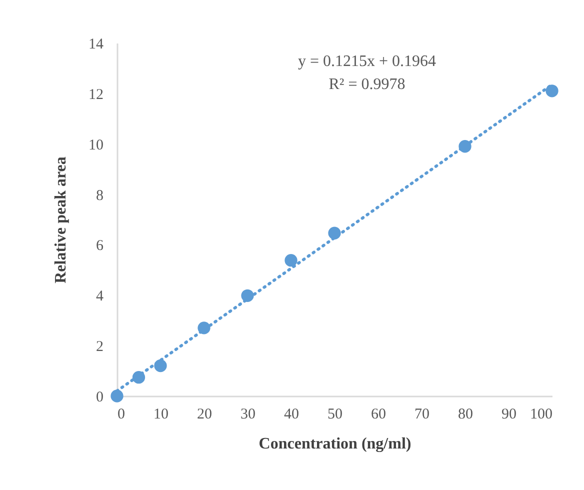 The width and height of the screenshot is (584, 490). Describe the element at coordinates (291, 414) in the screenshot. I see `x-tick-label: 40` at that location.